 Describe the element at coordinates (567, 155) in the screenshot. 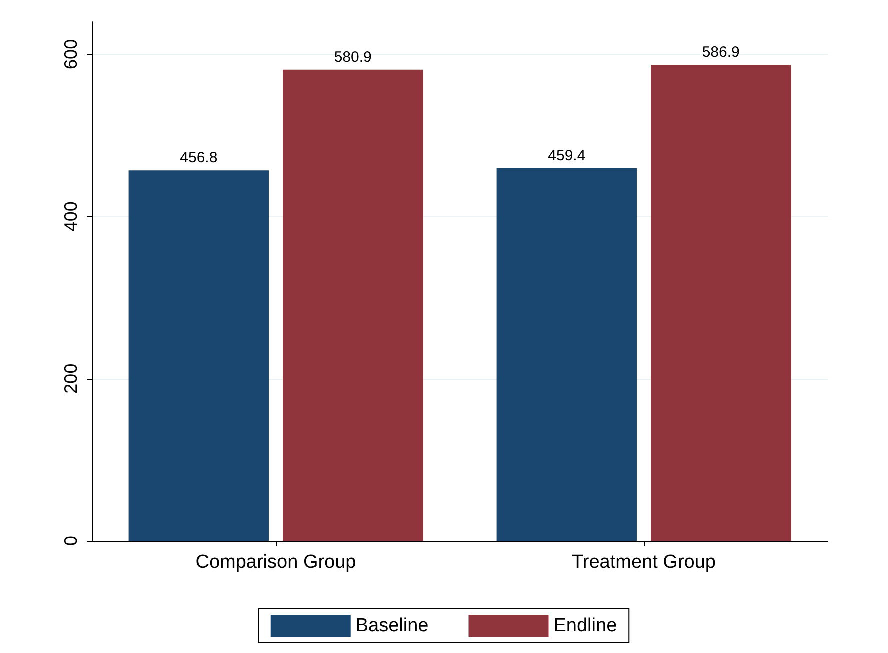

I see `data-label: 459.4` at that location.